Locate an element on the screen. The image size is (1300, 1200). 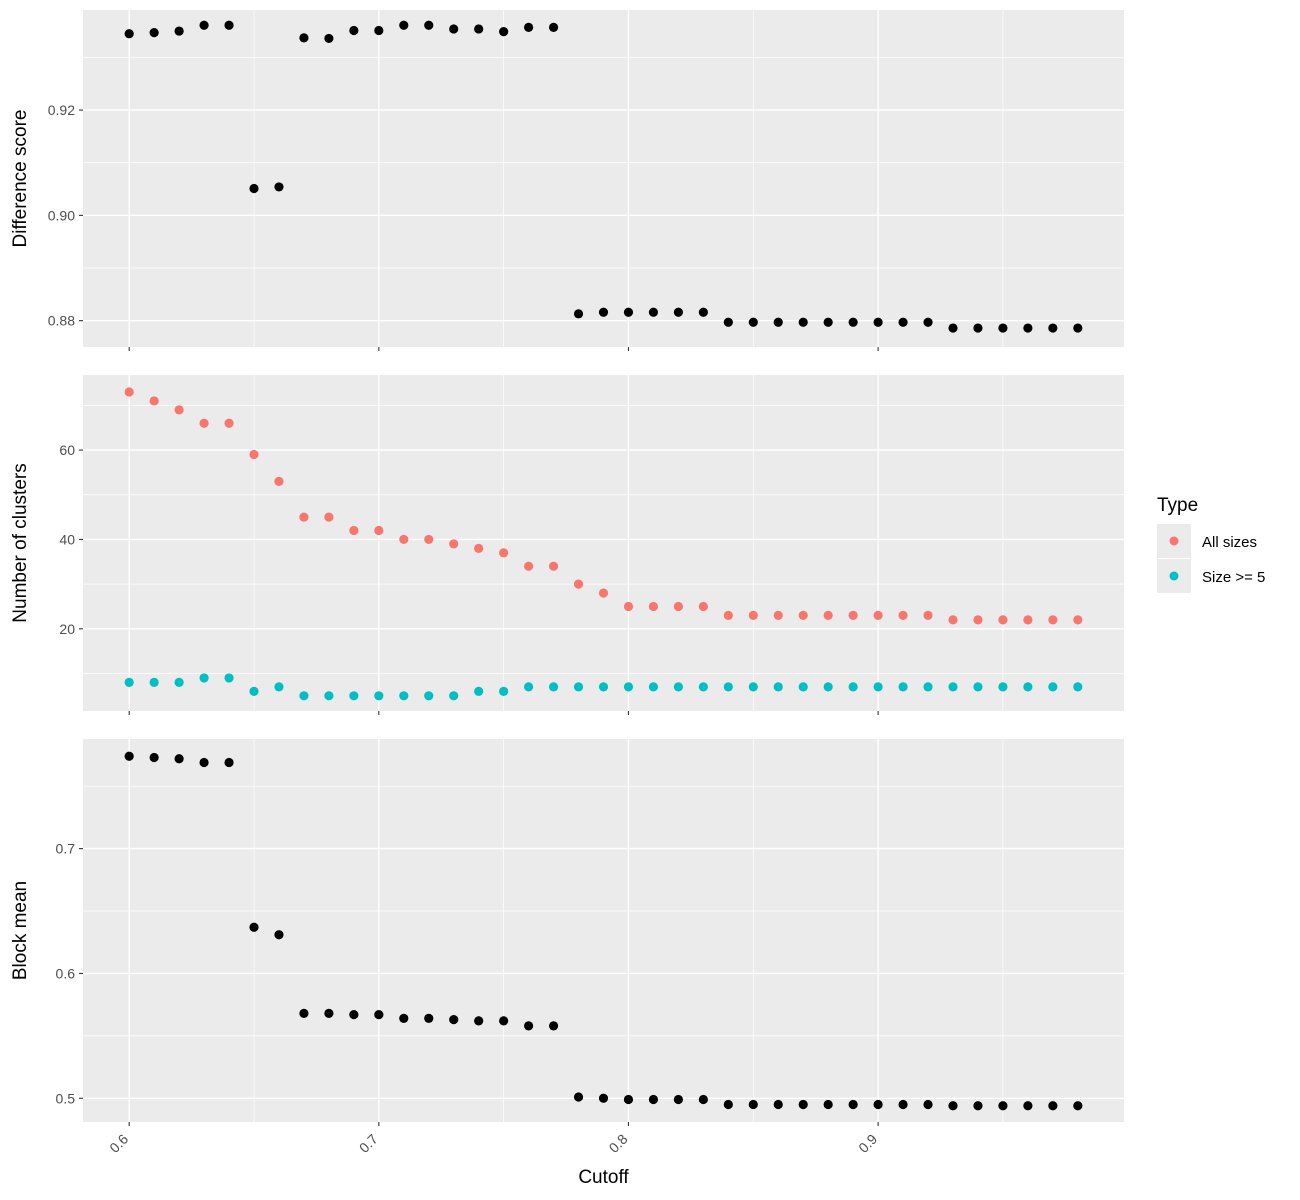
legend-label-size-5: Size >= 5 is located at coordinates (1233, 577).